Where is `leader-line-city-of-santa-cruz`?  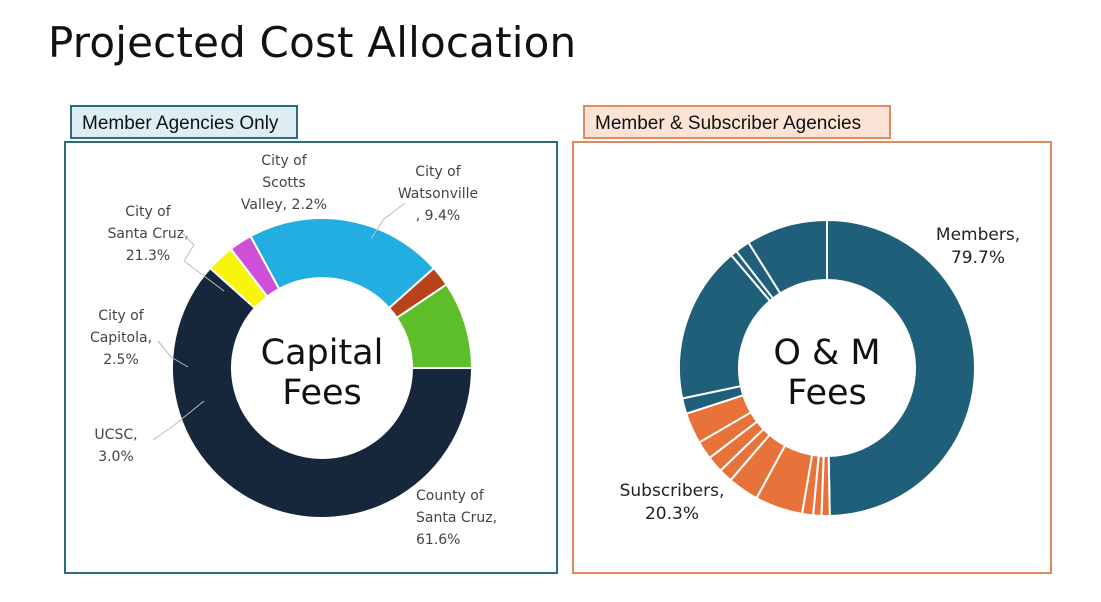
leader-line-city-of-santa-cruz is located at coordinates (203, 262).